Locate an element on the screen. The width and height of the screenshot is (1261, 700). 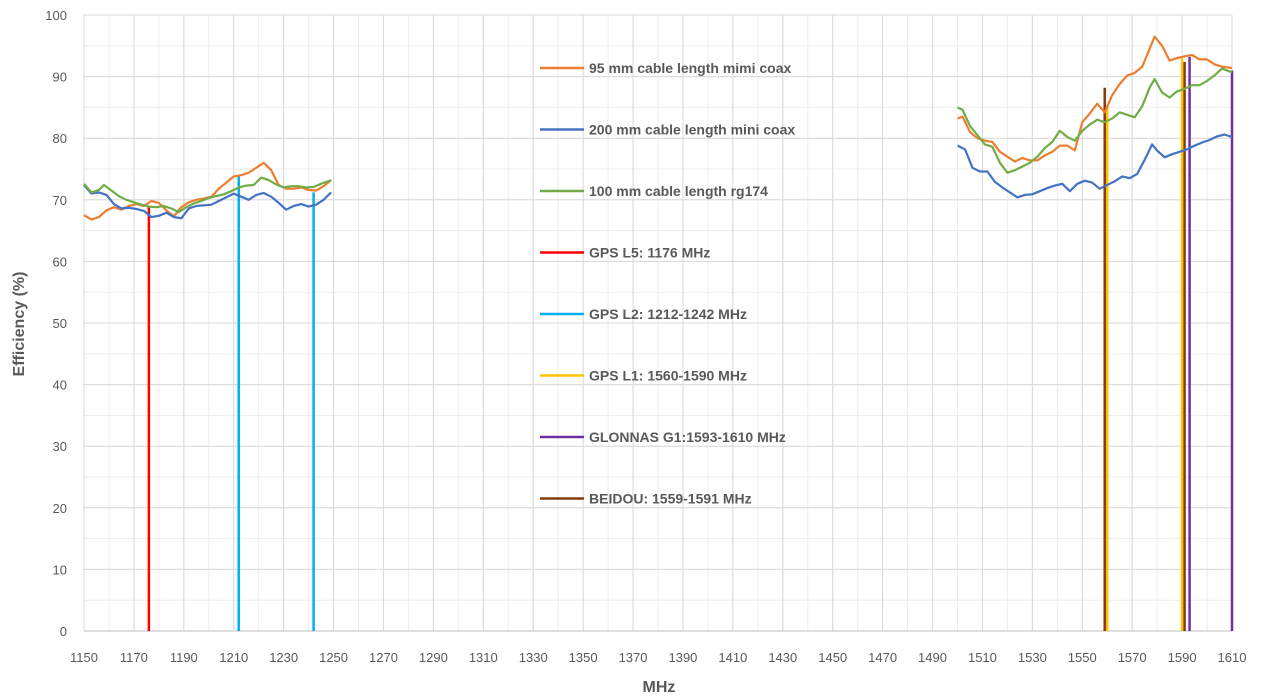
legend-label-4: GPS L5: 1176 MHz is located at coordinates (649, 253).